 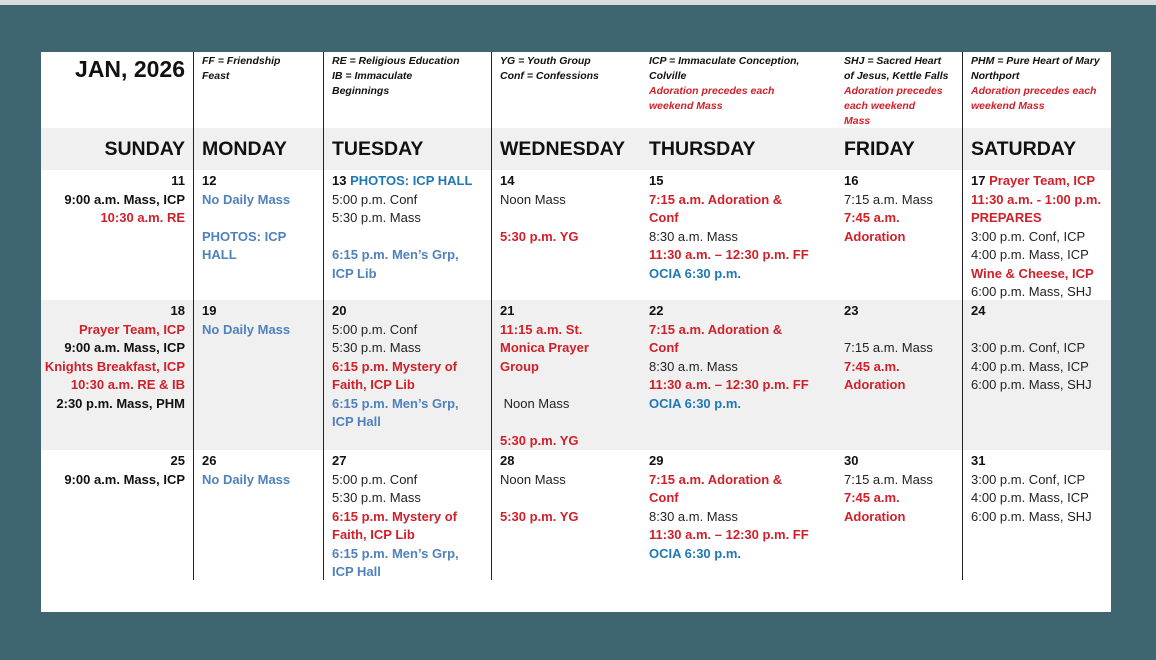 I want to click on day-cell-28: 28 Noon Mass 5:30 p.m. YG, so click(x=565, y=515).